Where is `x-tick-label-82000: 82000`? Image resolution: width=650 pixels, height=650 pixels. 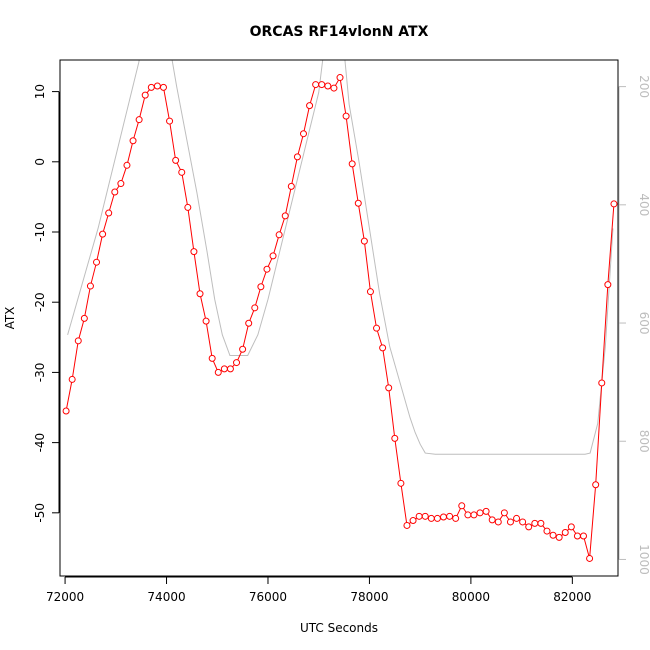
x-tick-label-82000: 82000 is located at coordinates (572, 597).